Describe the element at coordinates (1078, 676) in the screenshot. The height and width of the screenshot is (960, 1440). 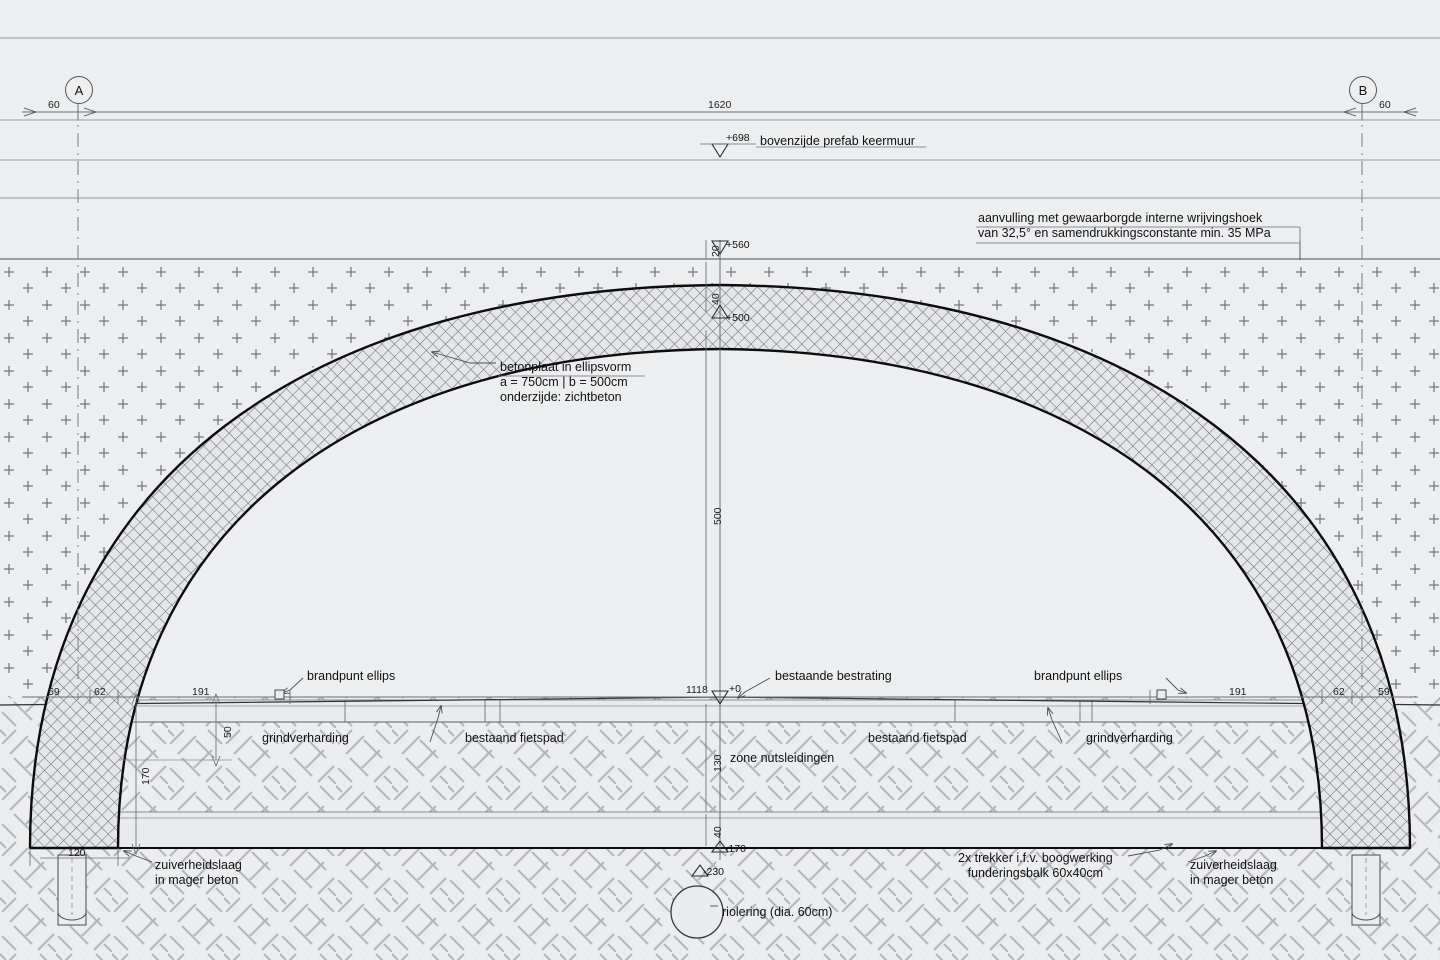
I see `note-focus-right: brandpunt ellips` at that location.